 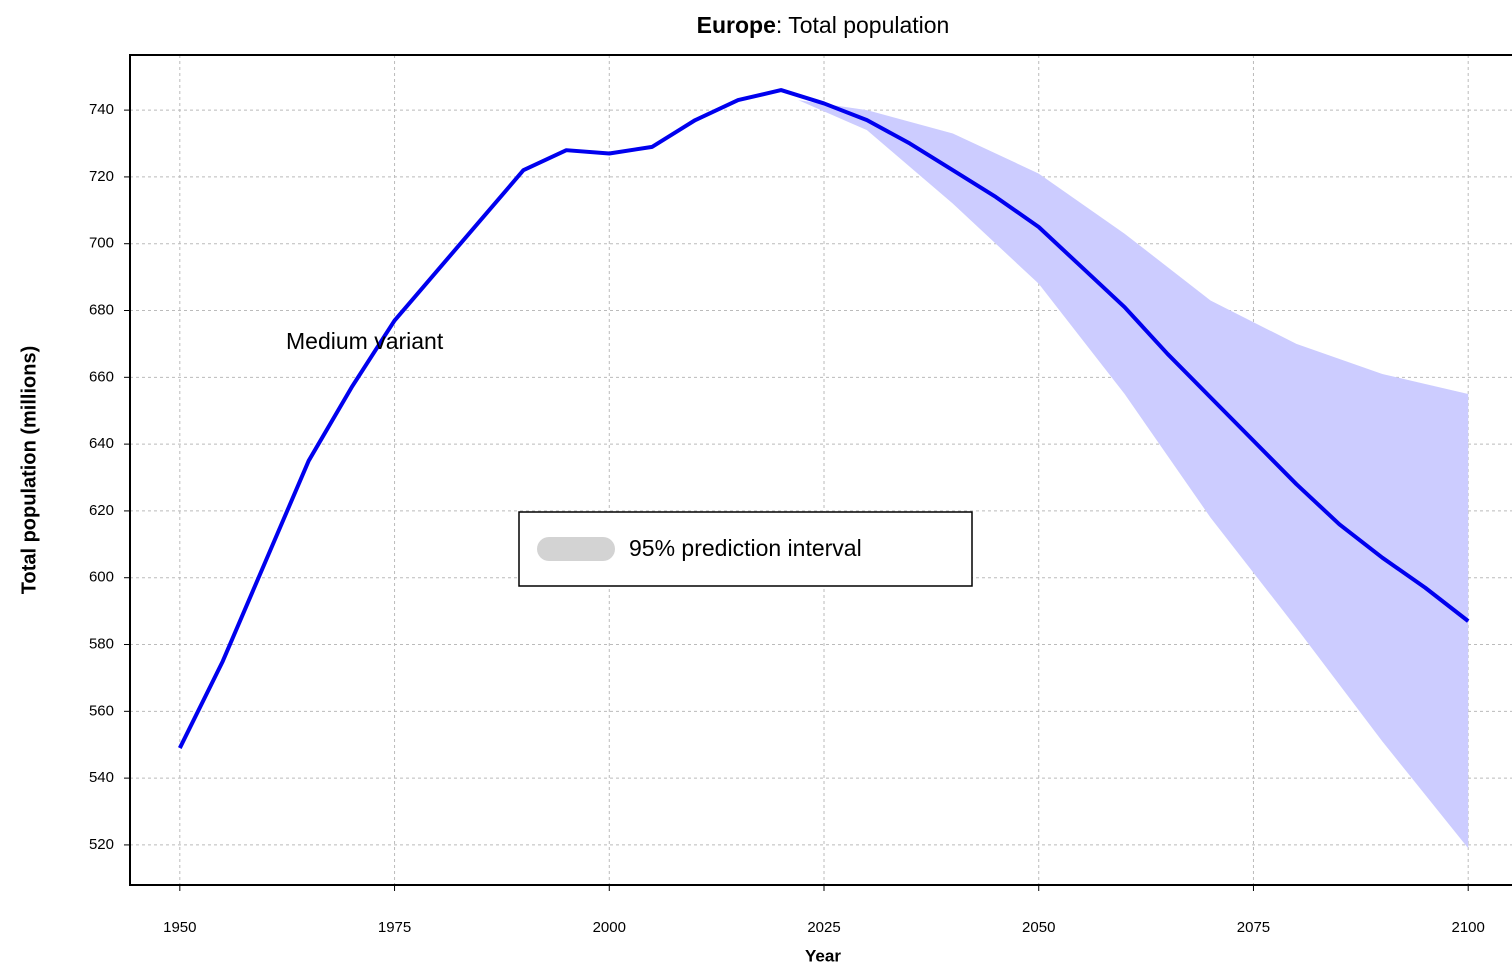 I want to click on title-bold: Europe, so click(x=736, y=25).